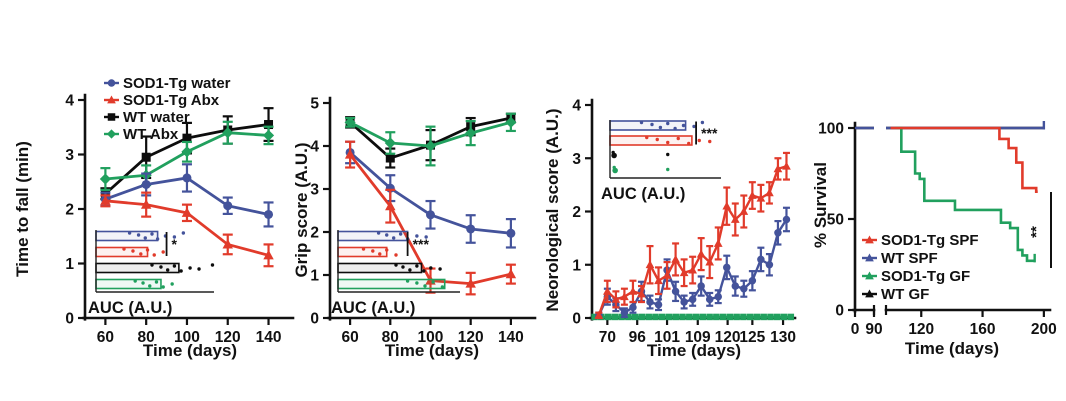 The height and width of the screenshot is (401, 1066). I want to click on legend-label: WT Abx, so click(151, 134).